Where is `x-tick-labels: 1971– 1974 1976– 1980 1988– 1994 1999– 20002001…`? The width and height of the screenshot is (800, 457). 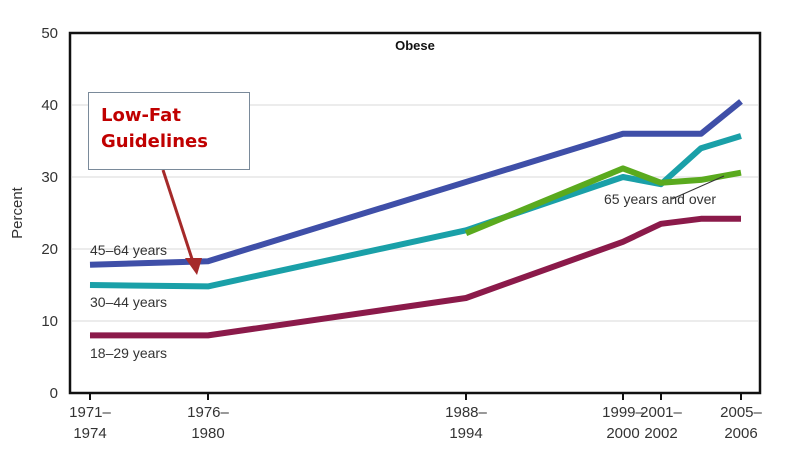
x-tick-labels: 1971– 1974 1976– 1980 1988– 1994 1999– 20002001… is located at coordinates (416, 417).